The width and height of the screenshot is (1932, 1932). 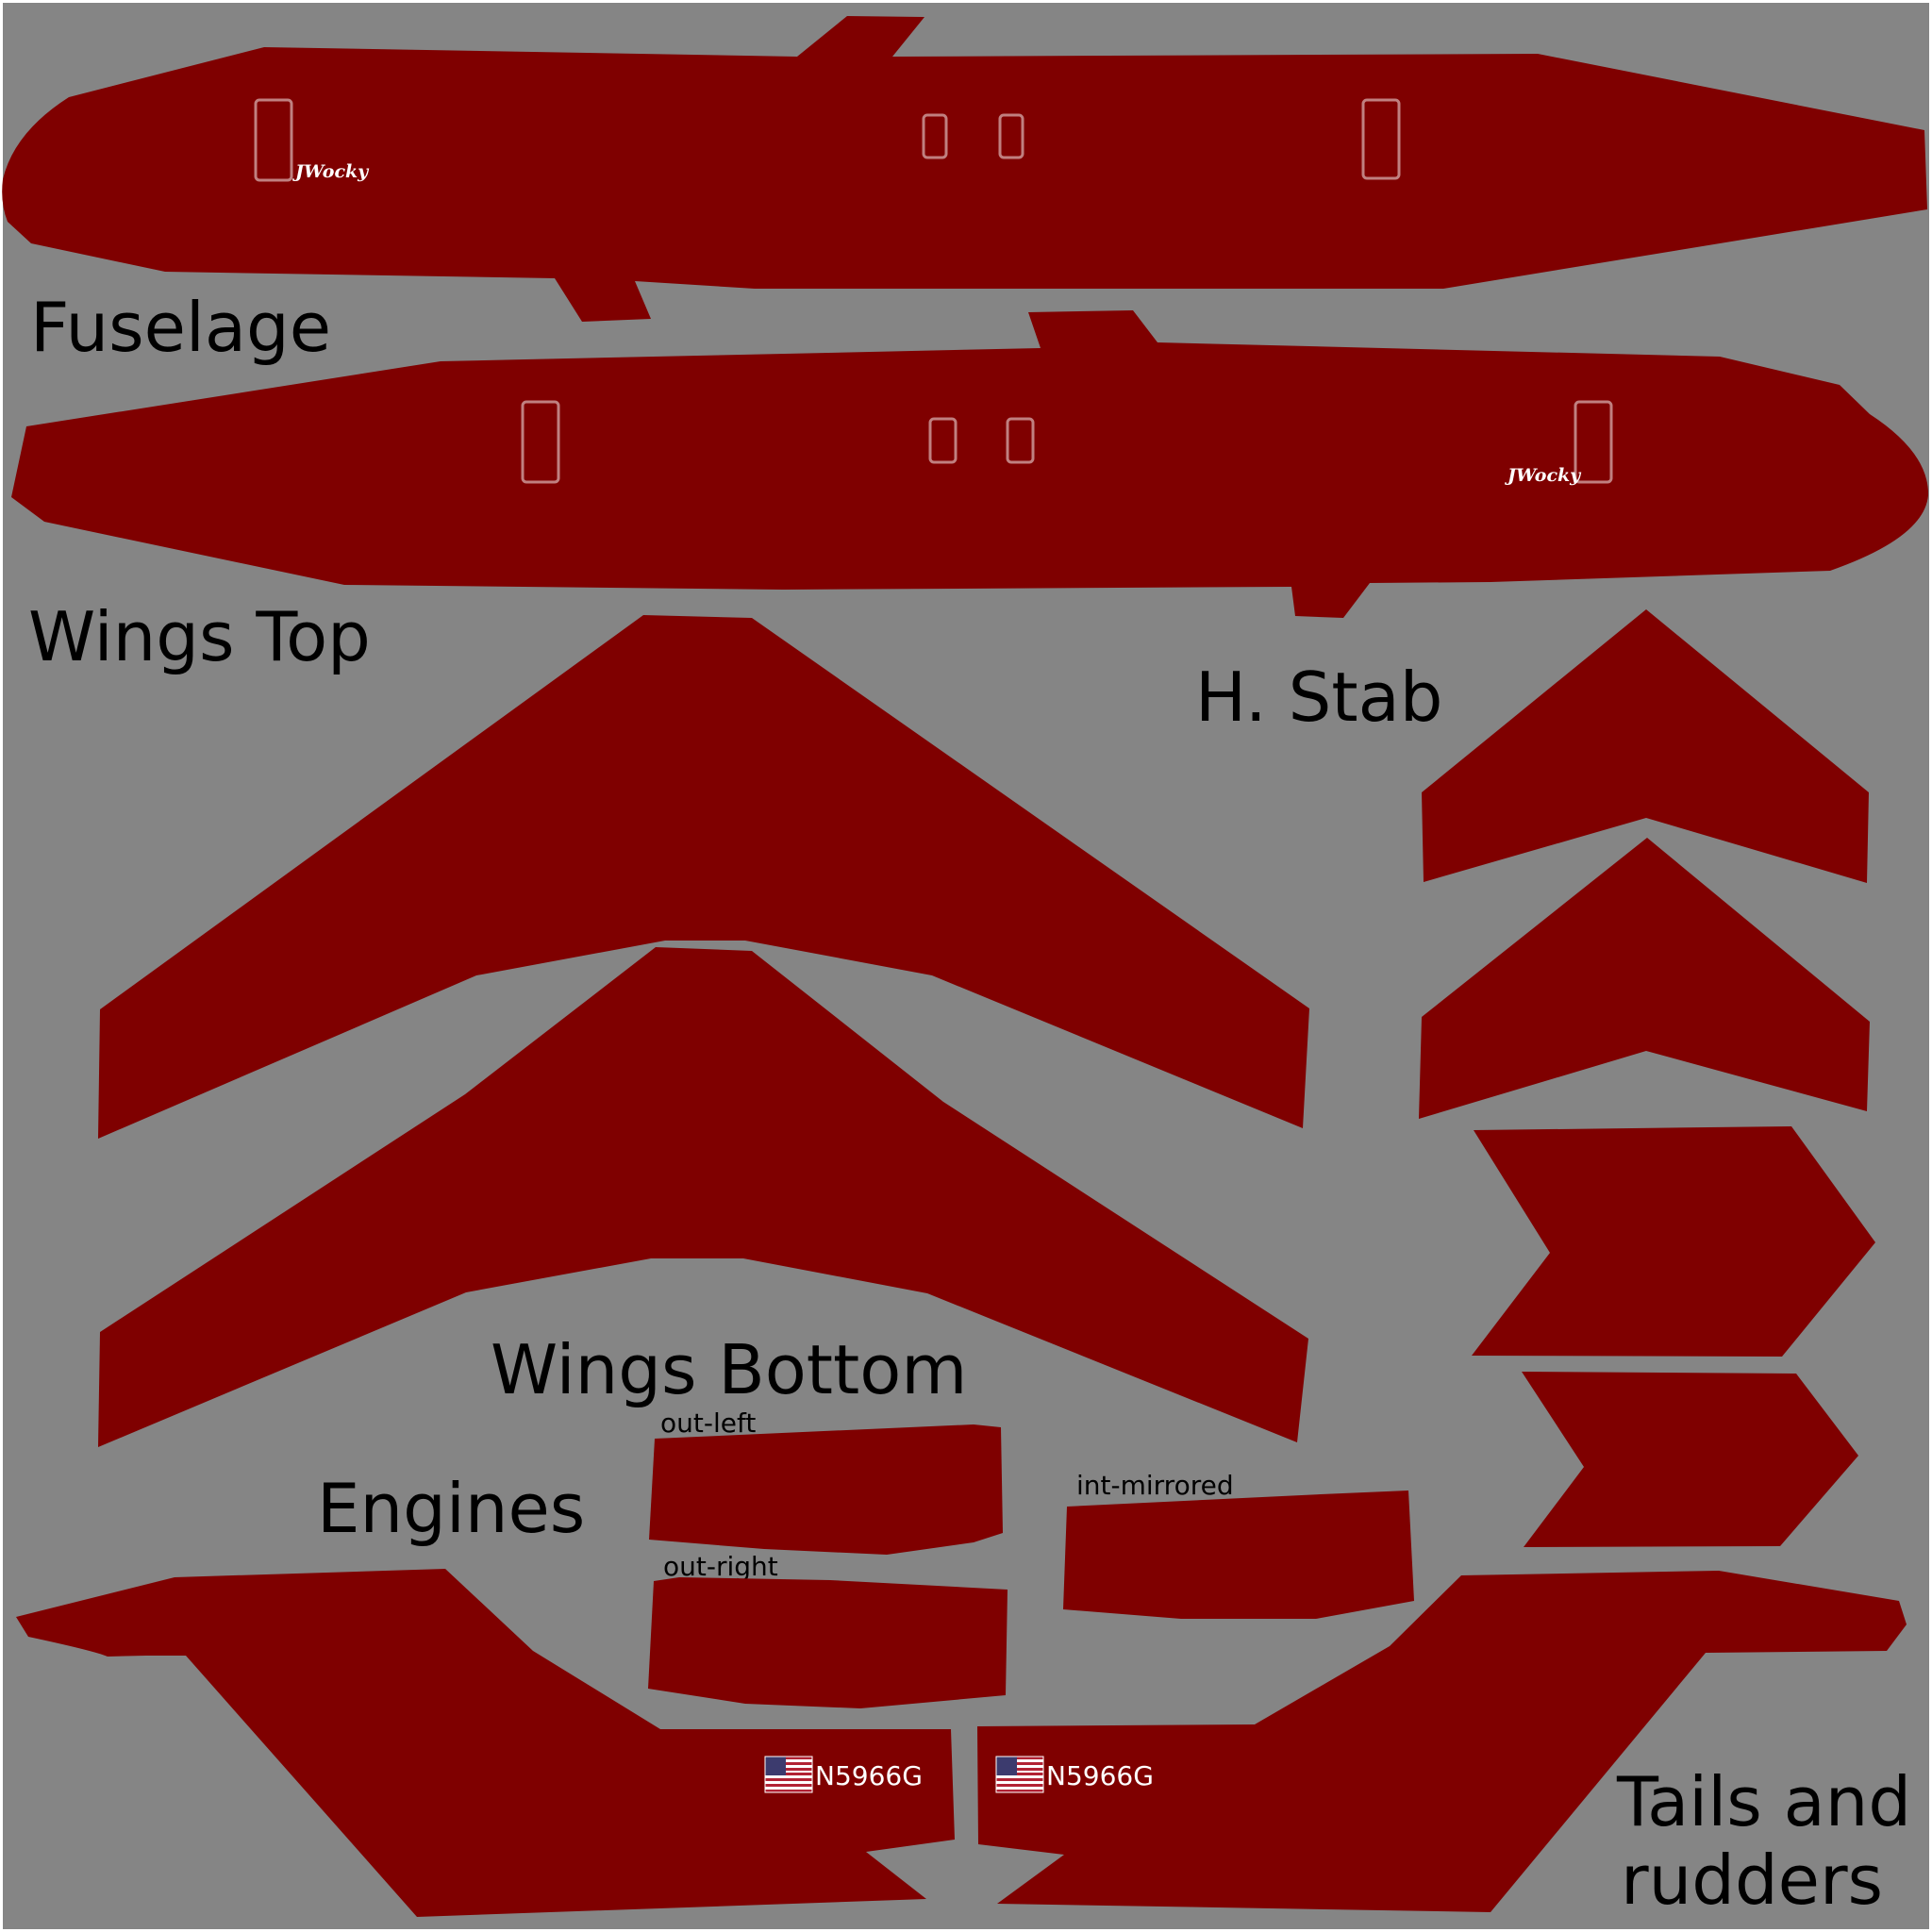 What do you see at coordinates (729, 1370) in the screenshot?
I see `wings-bottom-label: Wings Bottom` at bounding box center [729, 1370].